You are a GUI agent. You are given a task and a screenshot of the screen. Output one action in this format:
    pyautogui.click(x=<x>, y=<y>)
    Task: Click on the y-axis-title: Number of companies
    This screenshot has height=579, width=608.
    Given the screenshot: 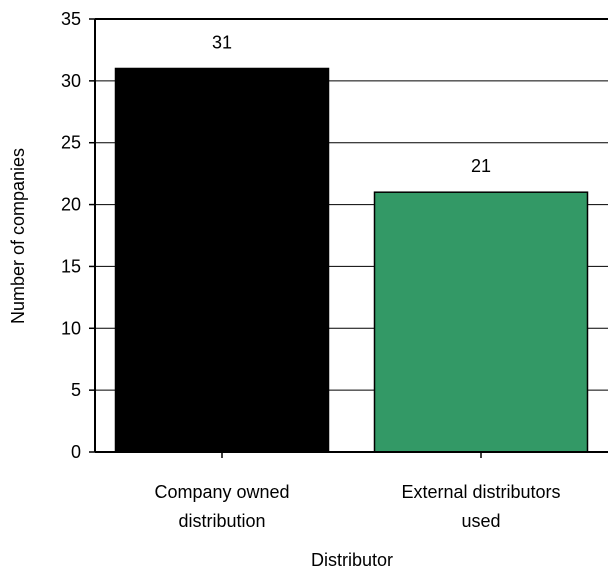 What is the action you would take?
    pyautogui.click(x=18, y=236)
    